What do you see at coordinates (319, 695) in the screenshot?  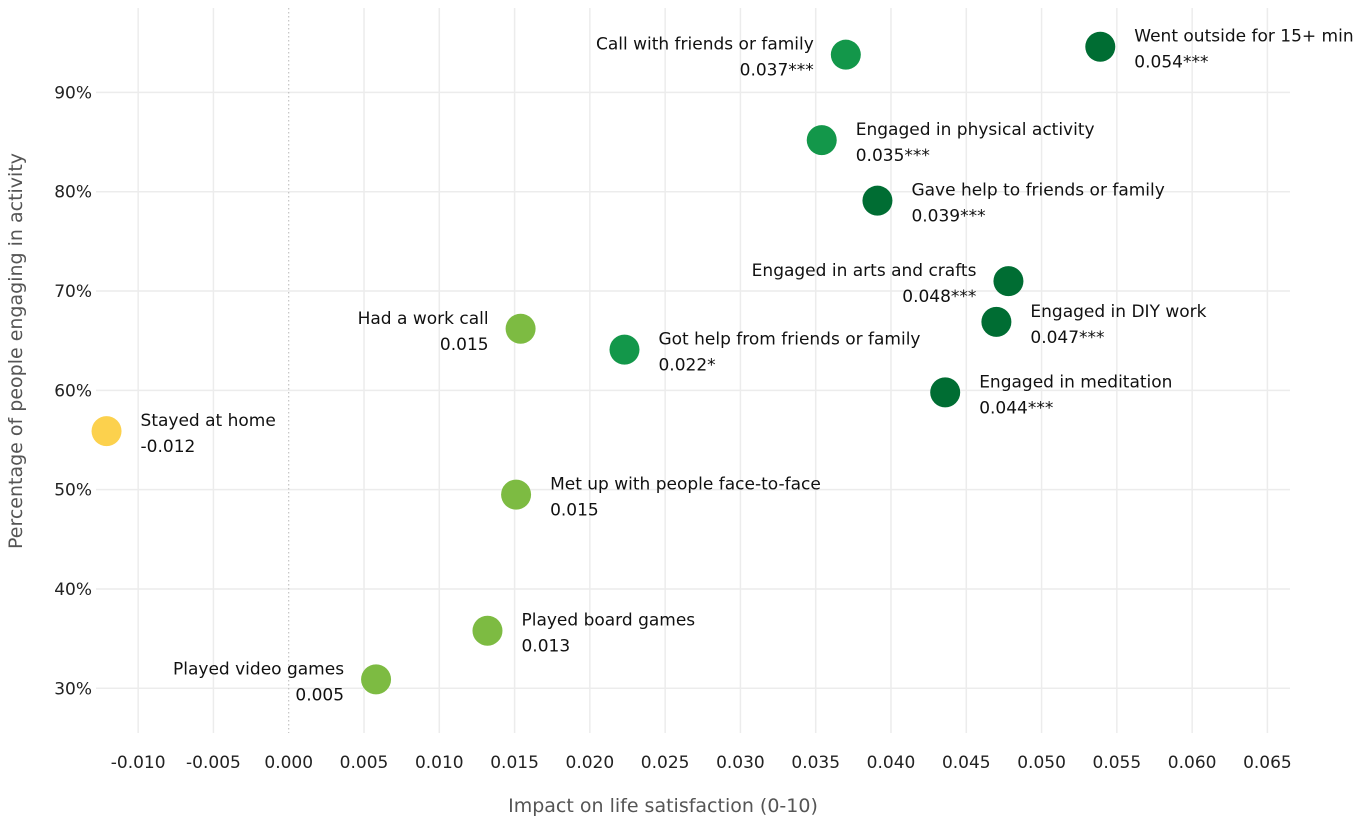 I see `point-value-label: 0.005` at bounding box center [319, 695].